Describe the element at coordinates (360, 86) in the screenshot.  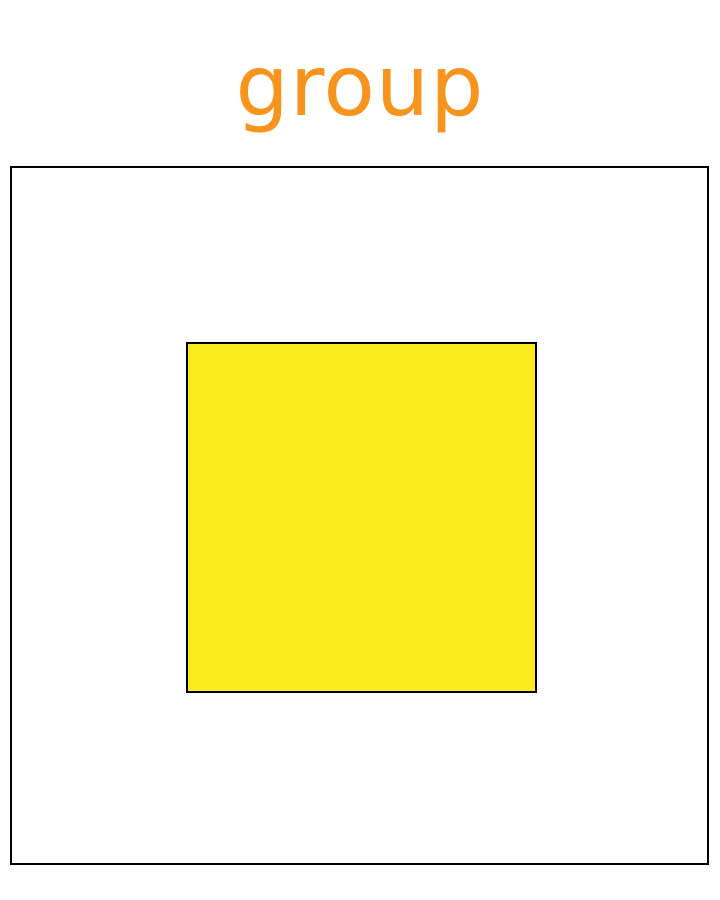
I see `group-title: group` at that location.